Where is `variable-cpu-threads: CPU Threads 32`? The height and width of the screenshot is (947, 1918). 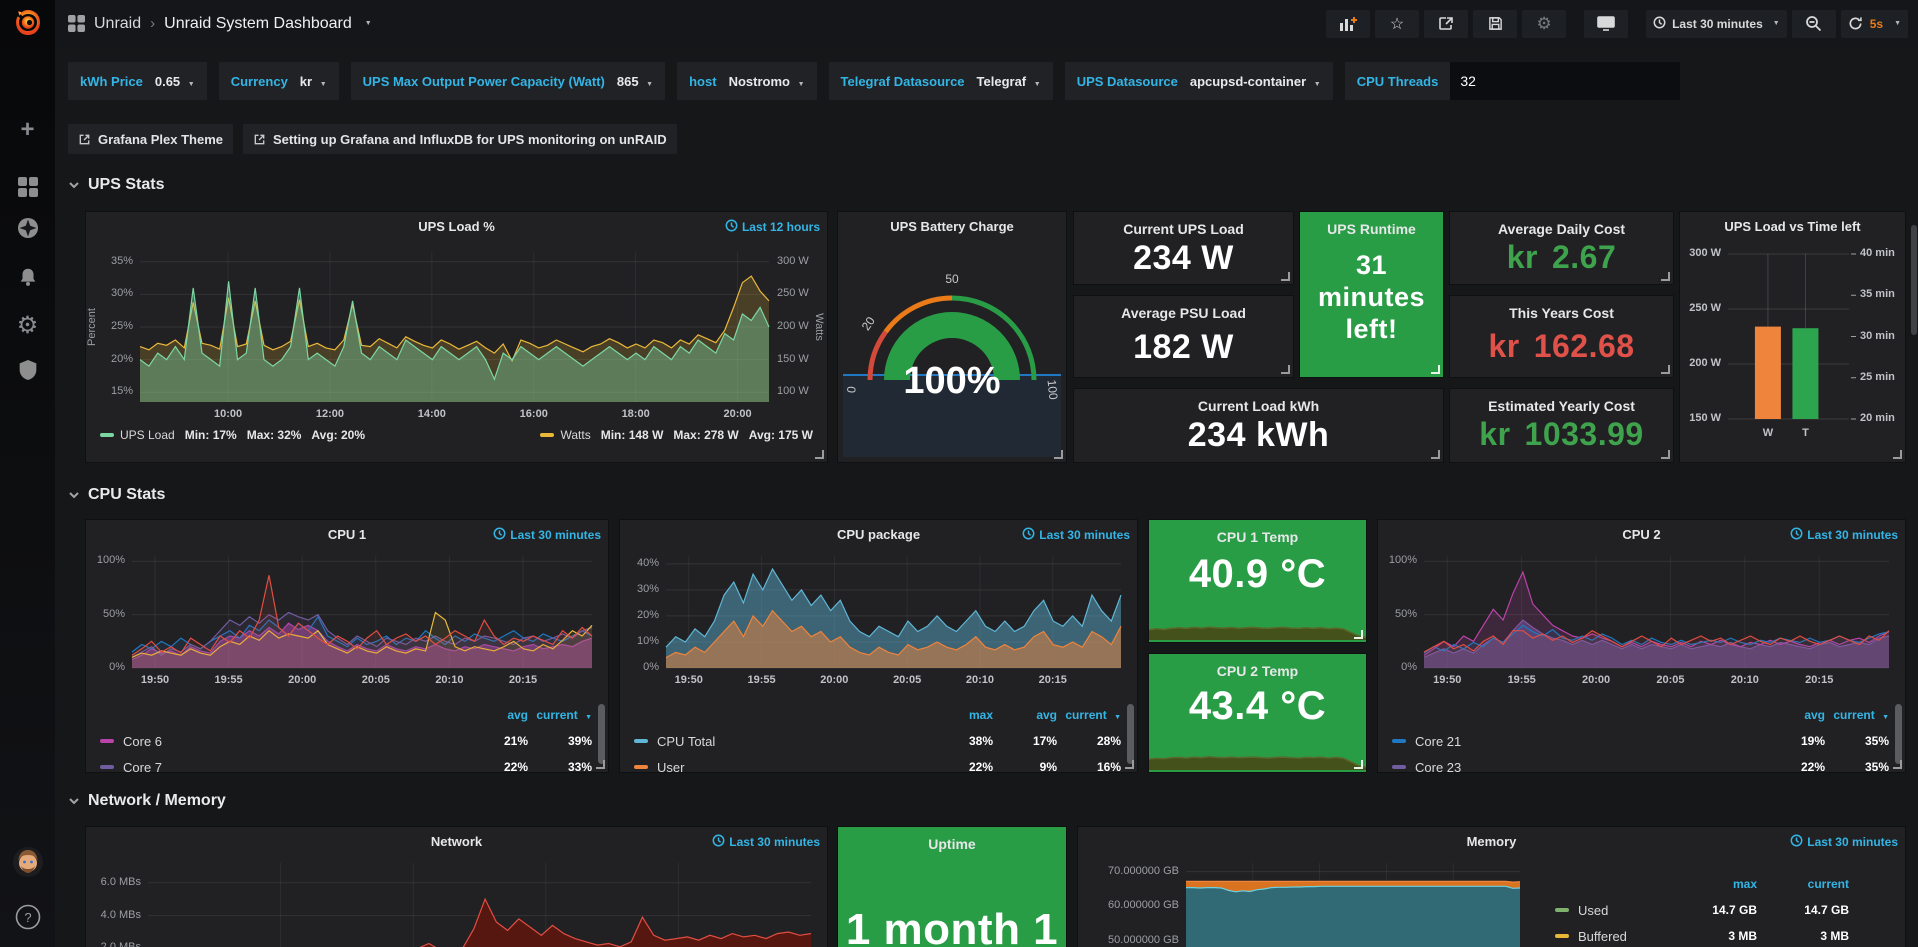
variable-cpu-threads: CPU Threads 32 is located at coordinates (1512, 81).